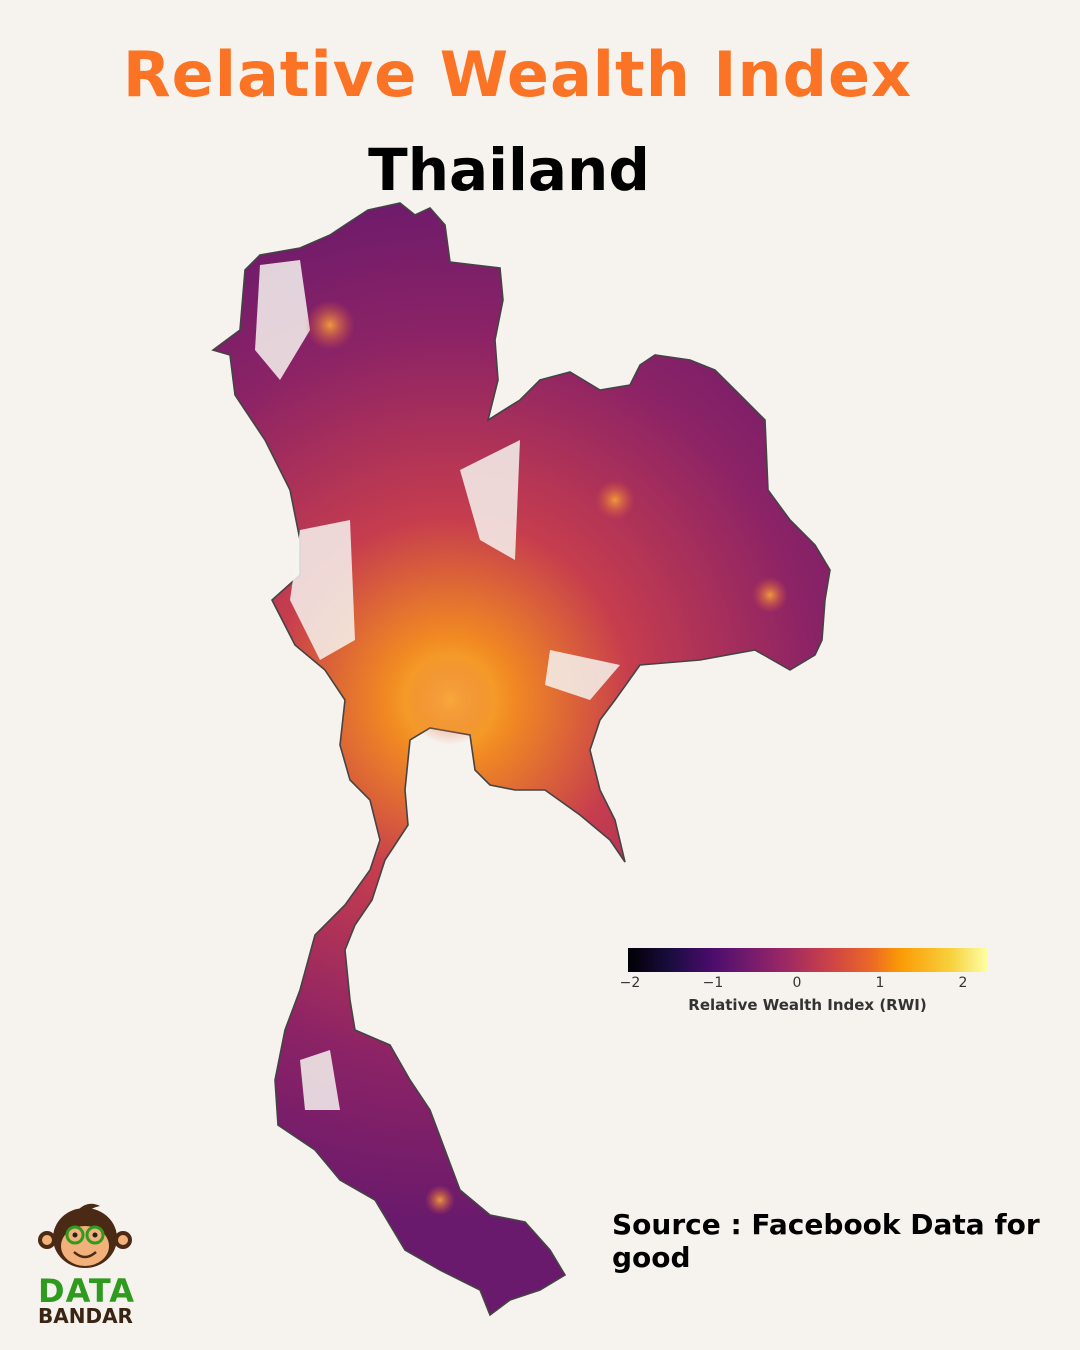 The width and height of the screenshot is (1080, 1350). Describe the element at coordinates (630, 983) in the screenshot. I see `colorbar-tick: −2` at that location.